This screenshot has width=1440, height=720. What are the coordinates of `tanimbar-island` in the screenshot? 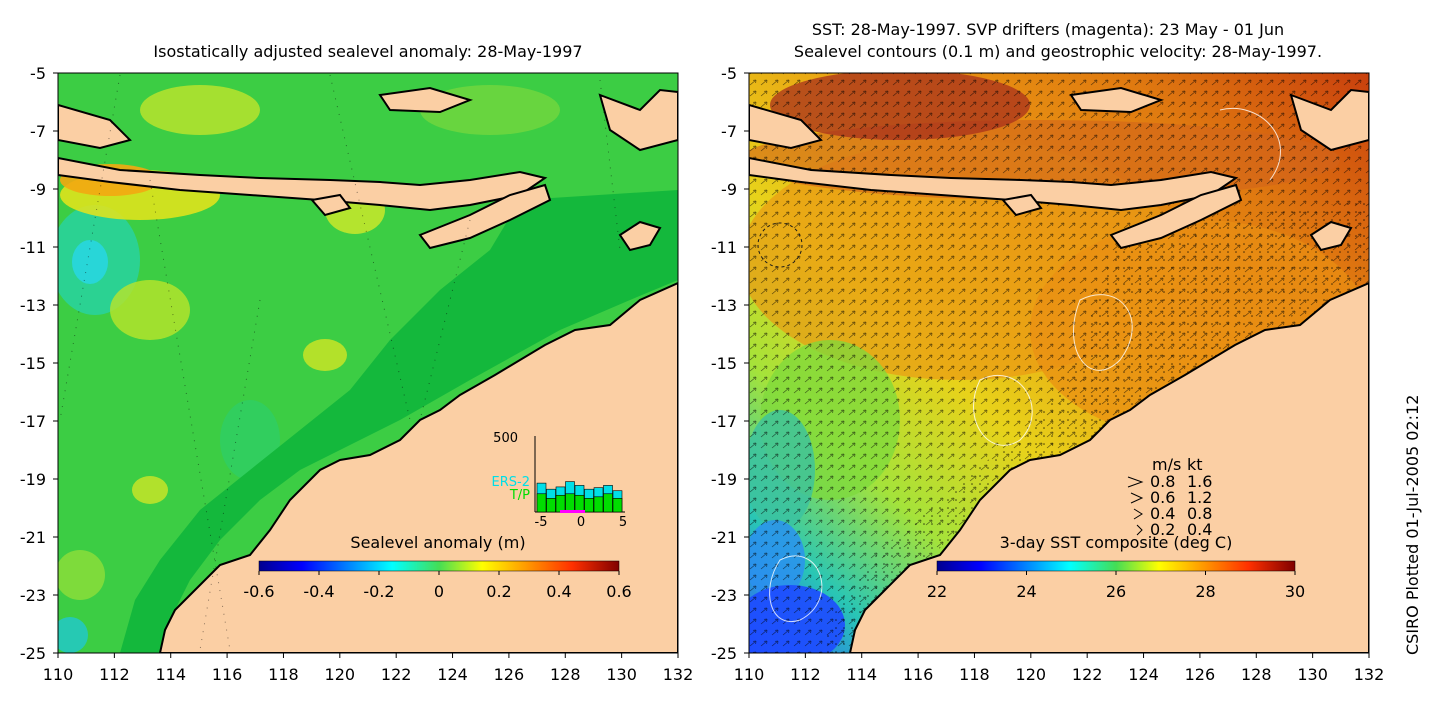 It's located at (1331, 236).